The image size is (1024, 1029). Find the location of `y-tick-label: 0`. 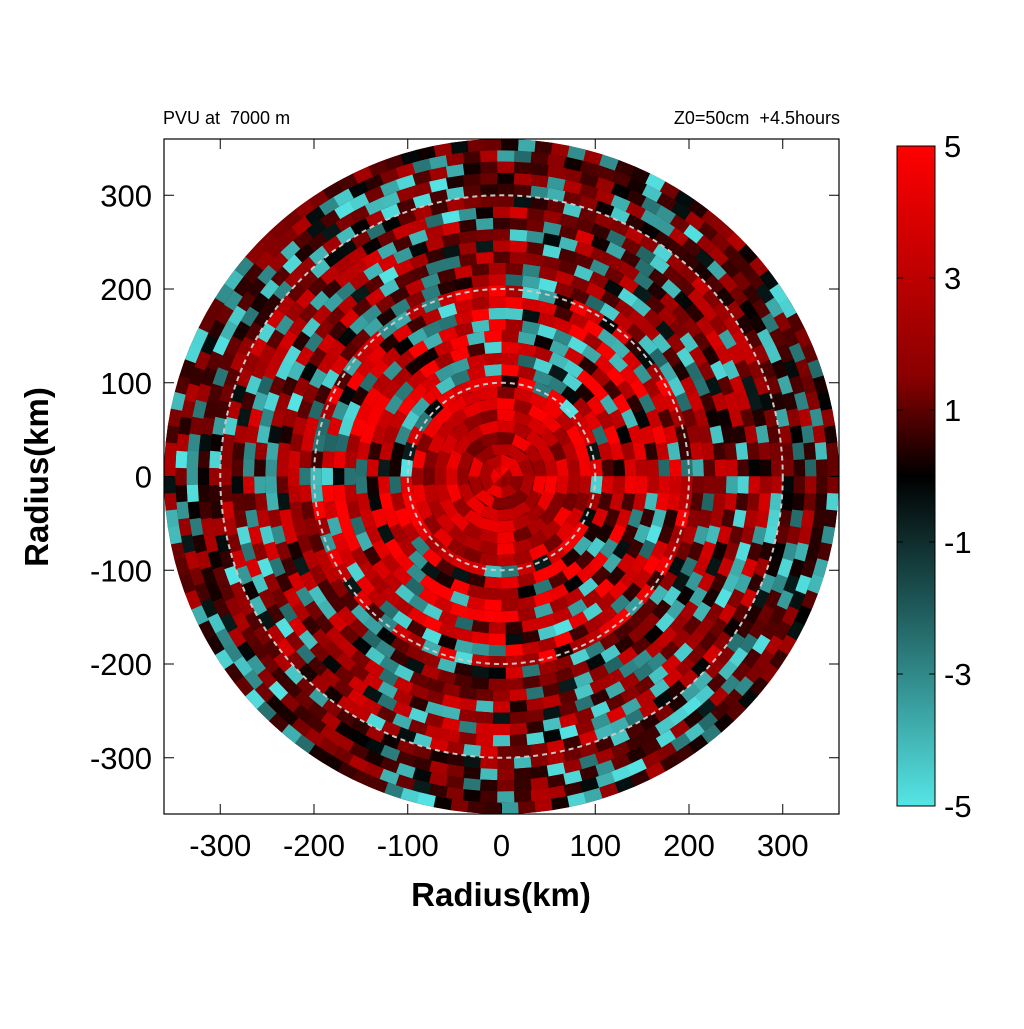

y-tick-label: 0 is located at coordinates (143, 477).